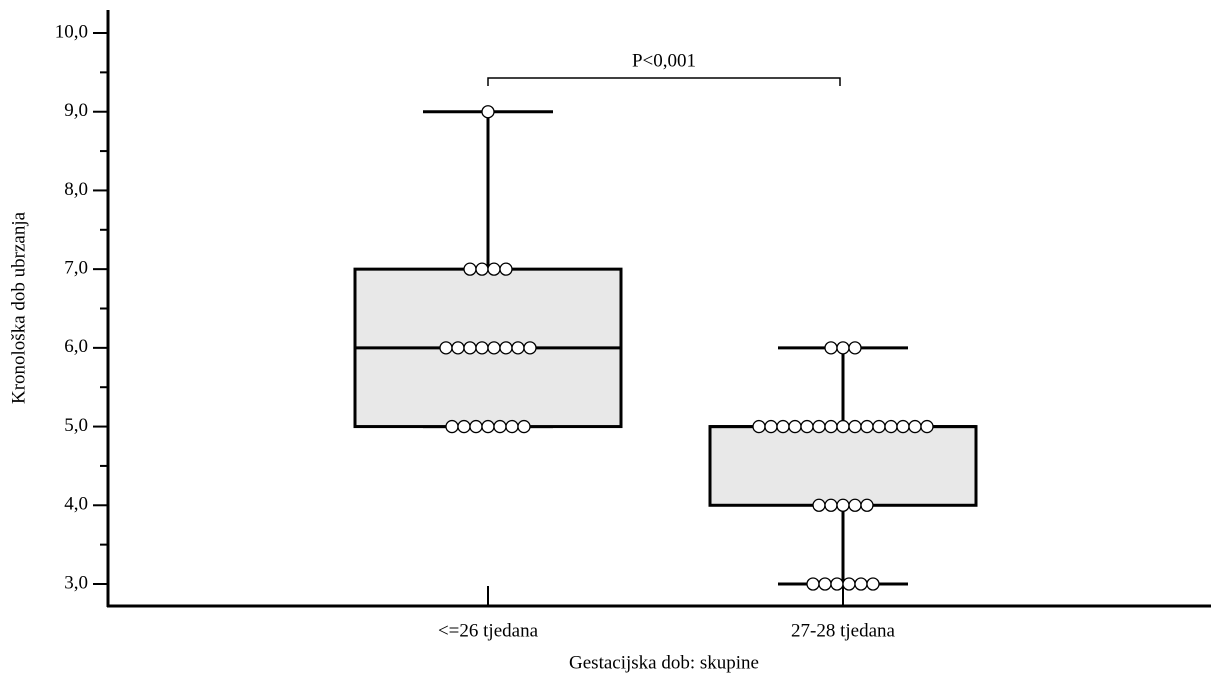 This screenshot has width=1211, height=678. Describe the element at coordinates (664, 81) in the screenshot. I see `bracket` at that location.